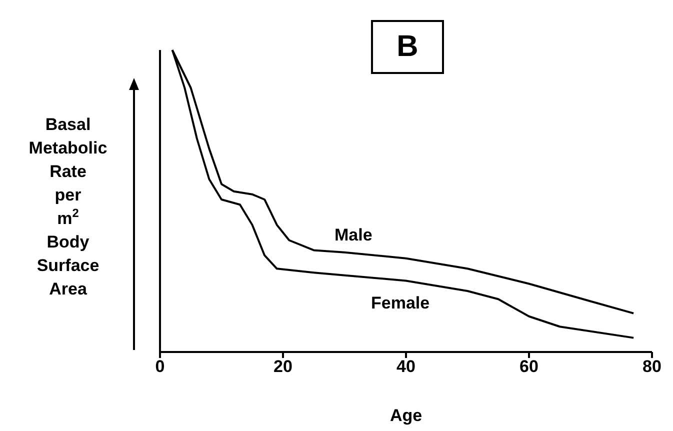 Image resolution: width=673 pixels, height=431 pixels. What do you see at coordinates (400, 303) in the screenshot?
I see `series-label: Female` at bounding box center [400, 303].